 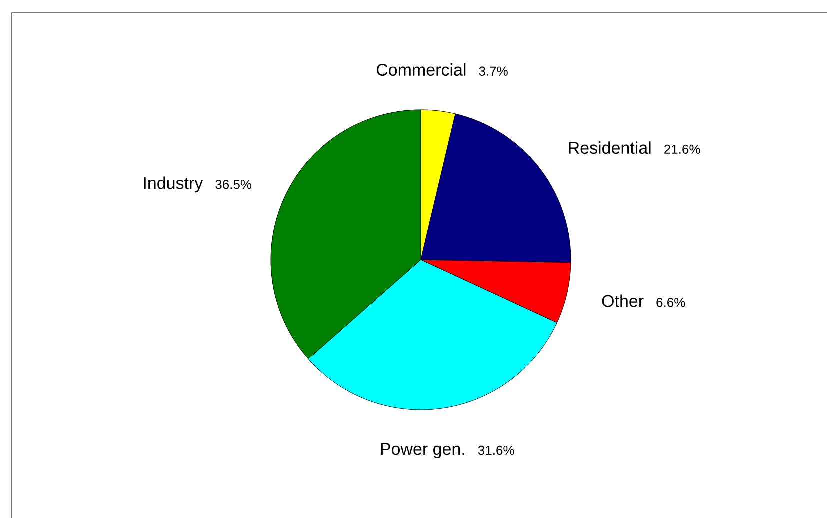 What do you see at coordinates (682, 149) in the screenshot?
I see `data-label: 21.6%` at bounding box center [682, 149].